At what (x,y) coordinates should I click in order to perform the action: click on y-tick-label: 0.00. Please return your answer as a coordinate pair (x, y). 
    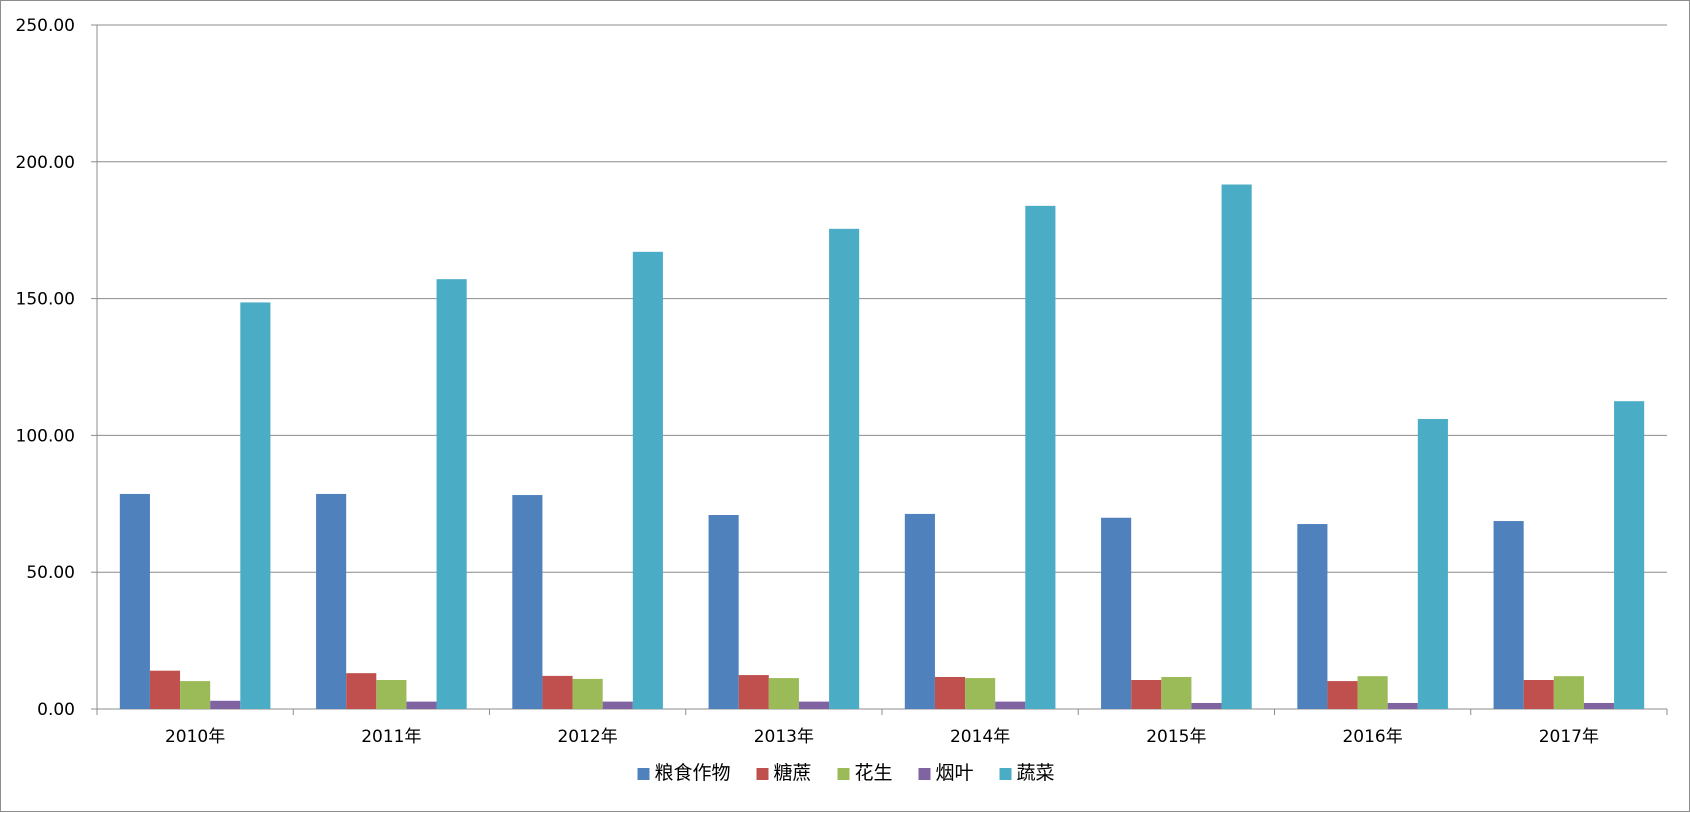
    Looking at the image, I should click on (56, 710).